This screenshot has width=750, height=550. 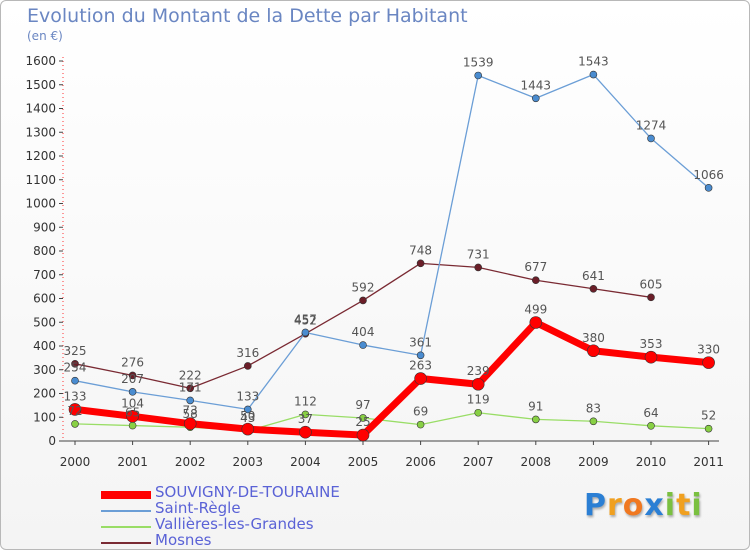 What do you see at coordinates (190, 375) in the screenshot?
I see `data-label: 222` at bounding box center [190, 375].